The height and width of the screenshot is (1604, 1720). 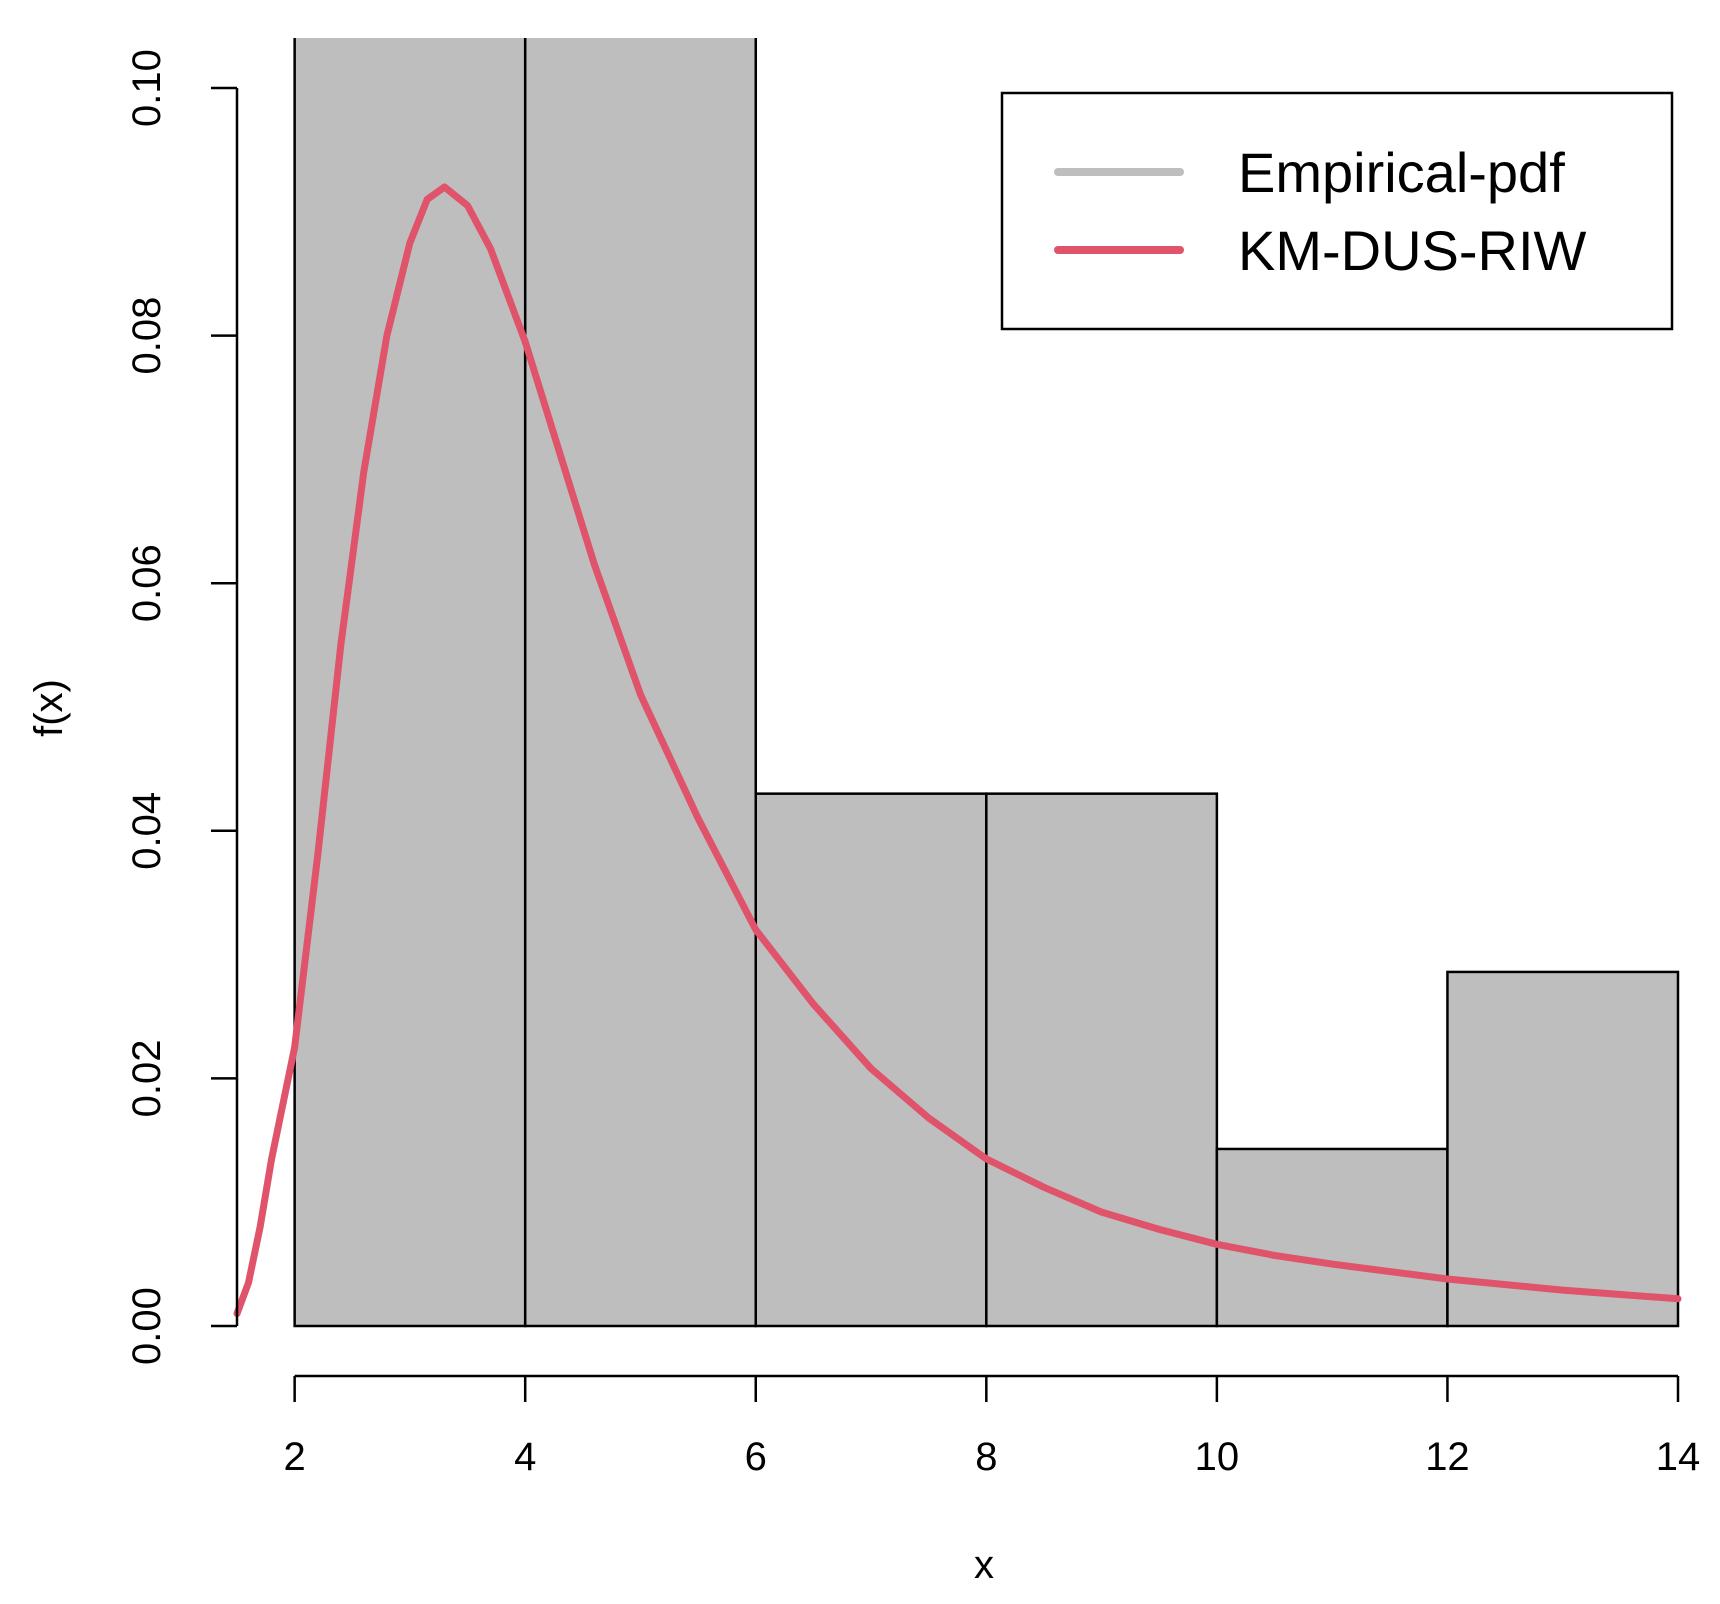 I want to click on legend-box, so click(x=1337, y=211).